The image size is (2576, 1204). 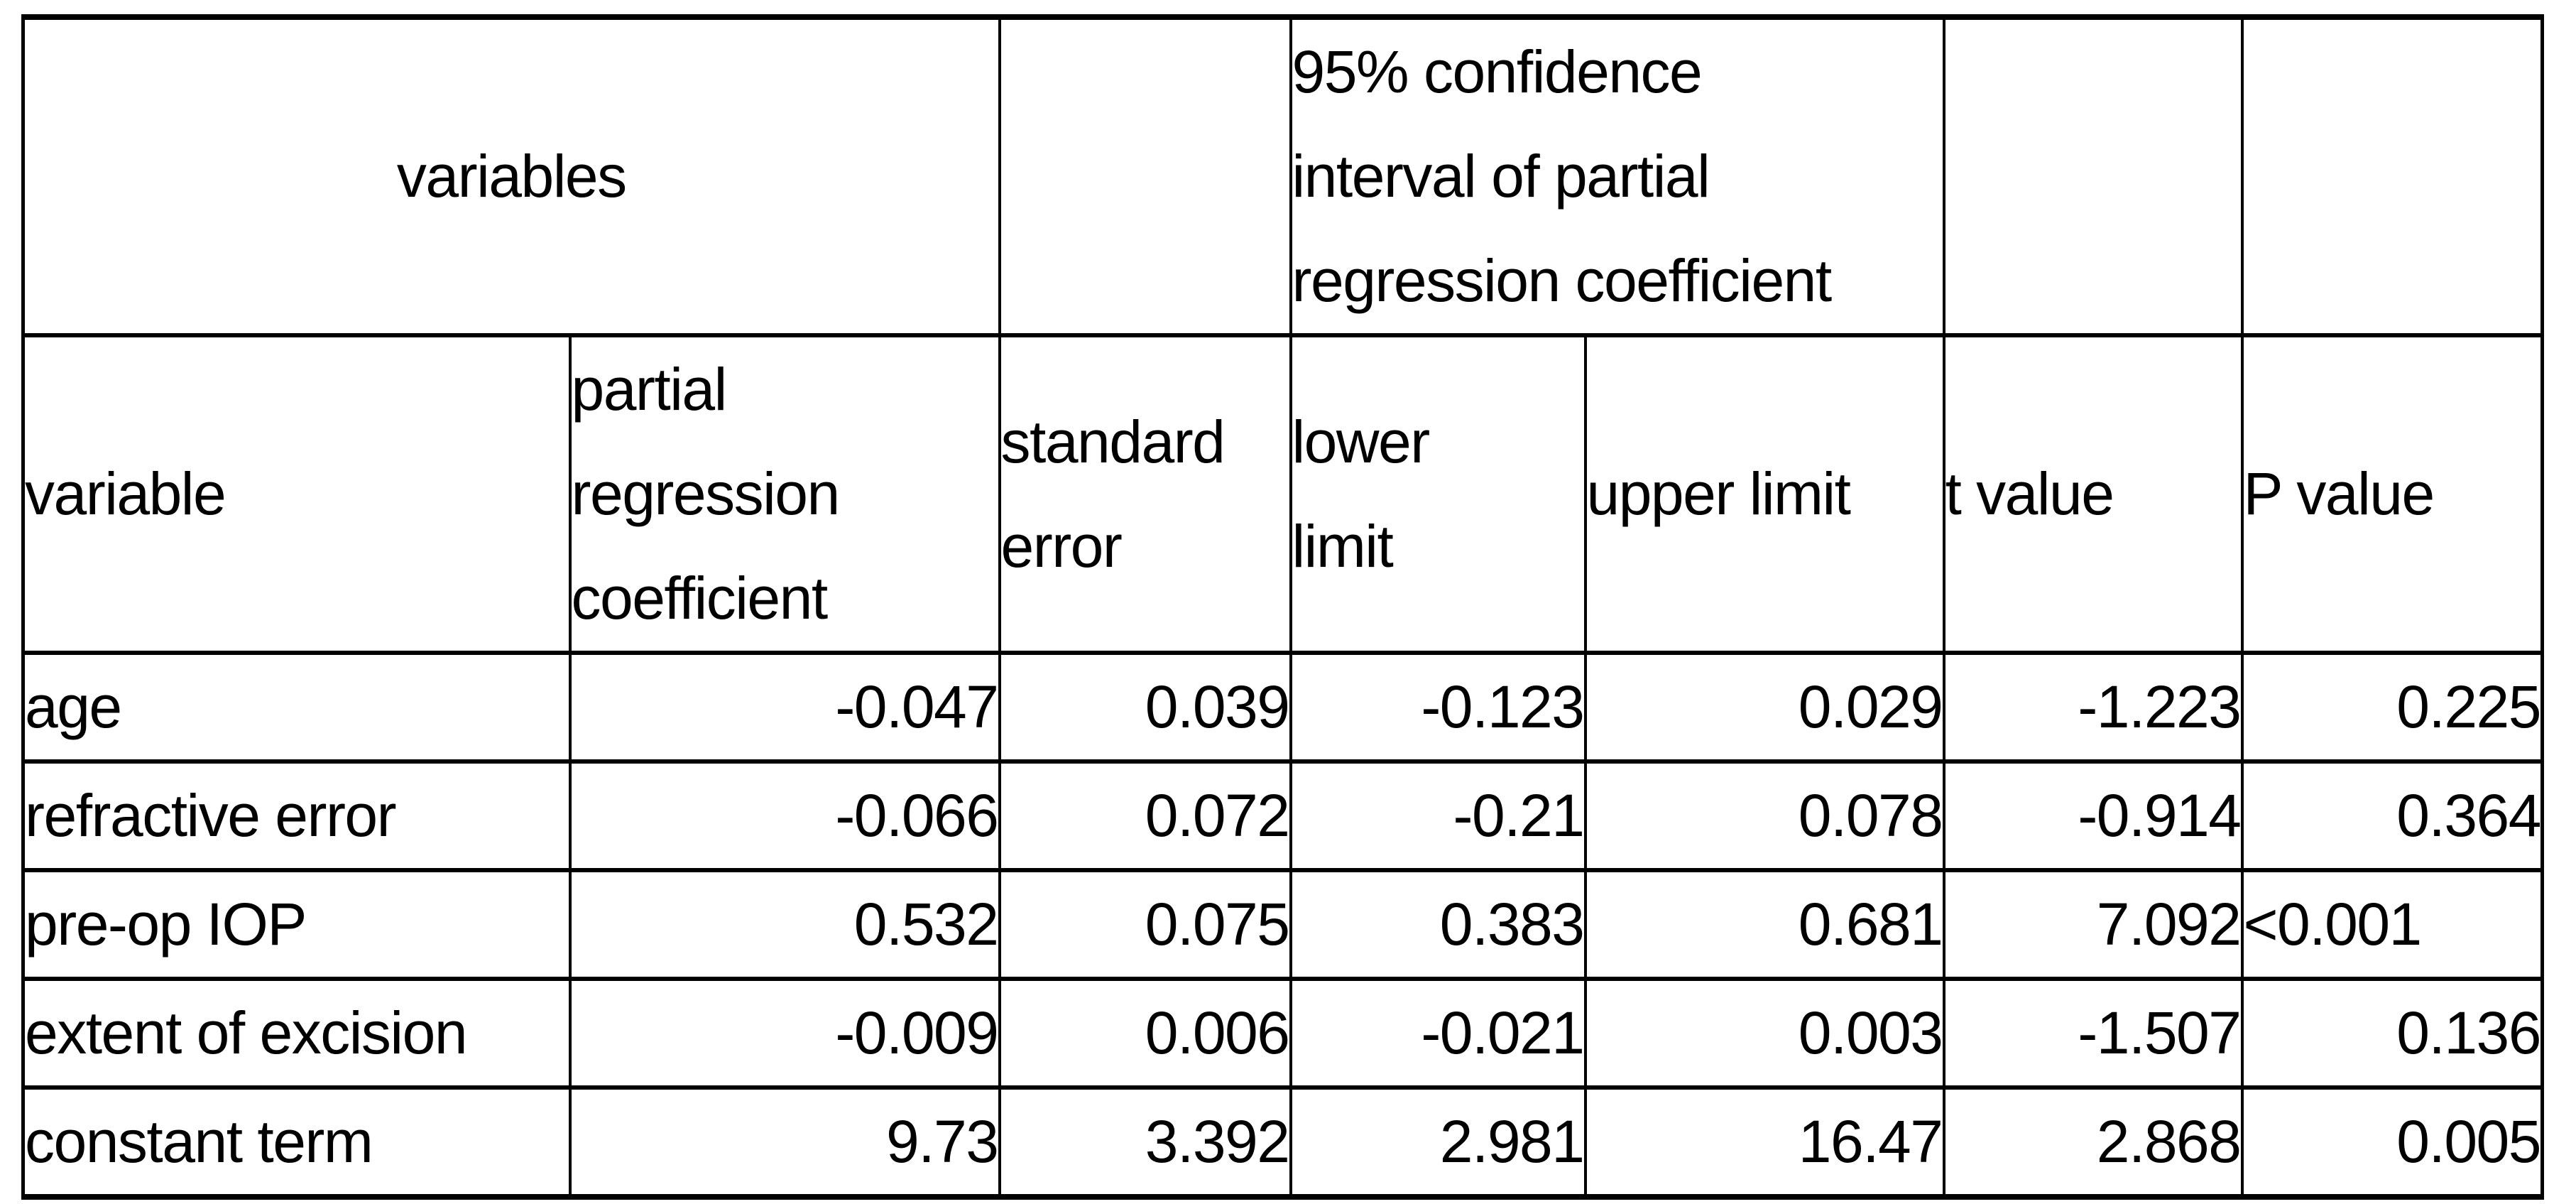 I want to click on cell-standard-error: 0.006, so click(x=1145, y=1033).